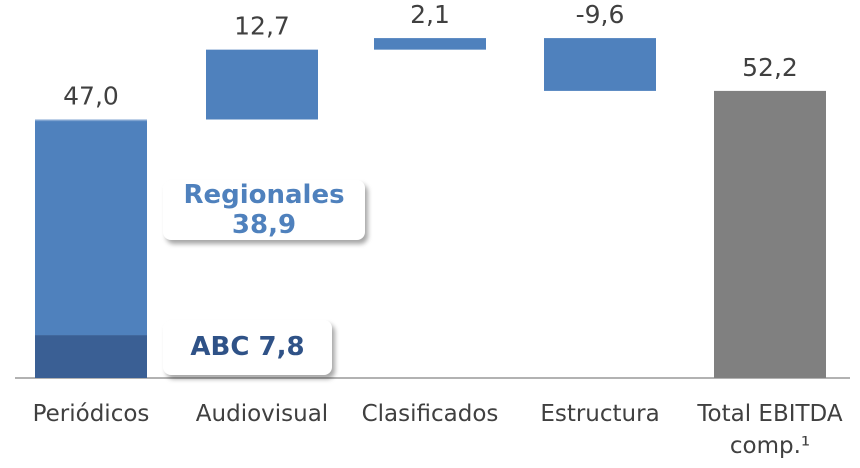 The width and height of the screenshot is (860, 468). Describe the element at coordinates (430, 414) in the screenshot. I see `x-tick-label: Clasificados` at that location.